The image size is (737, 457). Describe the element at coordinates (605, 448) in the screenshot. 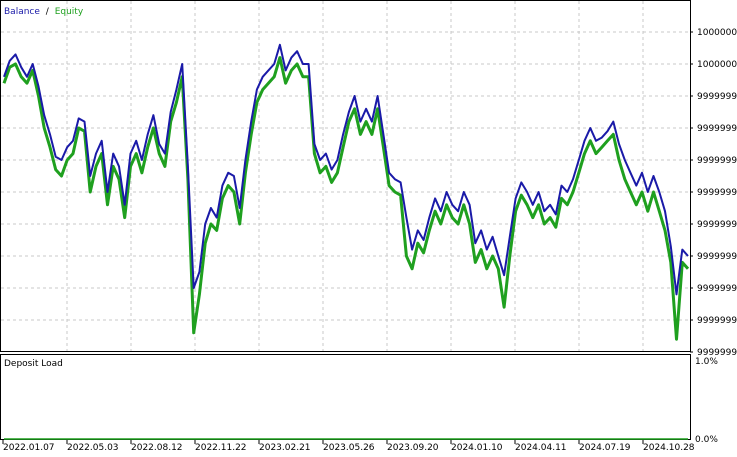

I see `x-tick-label: 2024.07.19` at that location.